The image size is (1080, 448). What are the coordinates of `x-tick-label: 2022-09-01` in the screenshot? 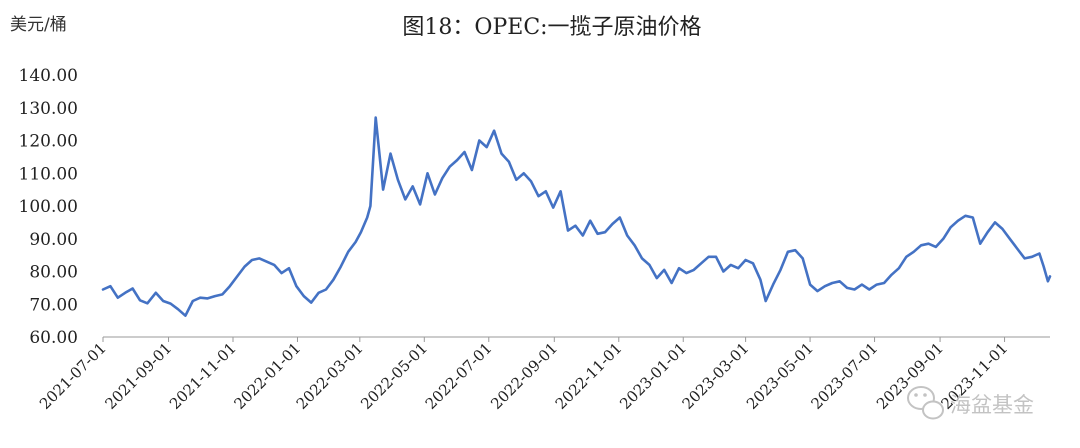 It's located at (524, 376).